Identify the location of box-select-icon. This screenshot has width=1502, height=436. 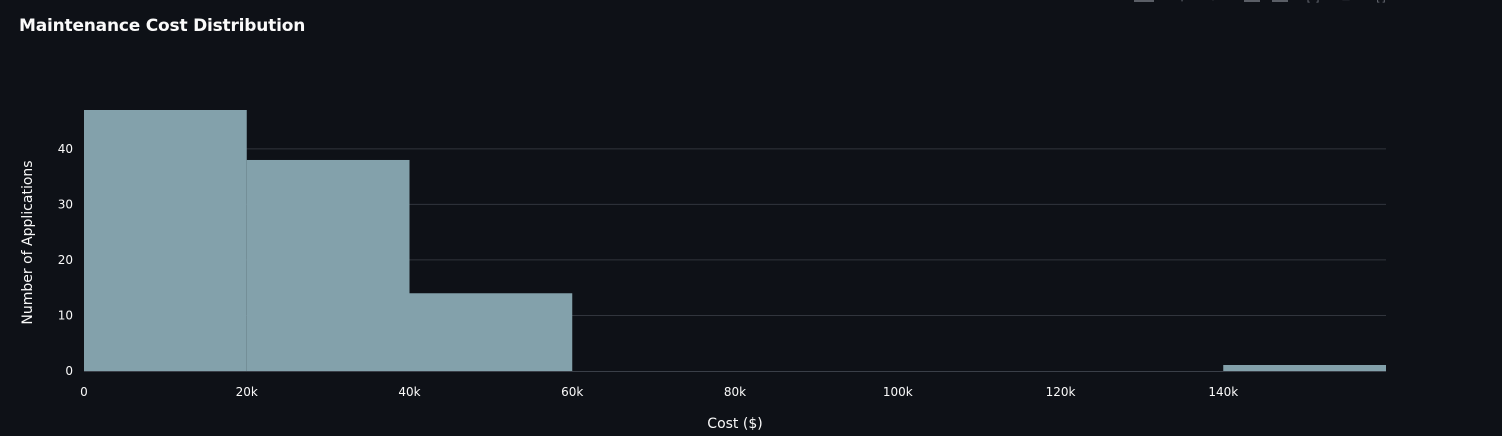
(1252, 1).